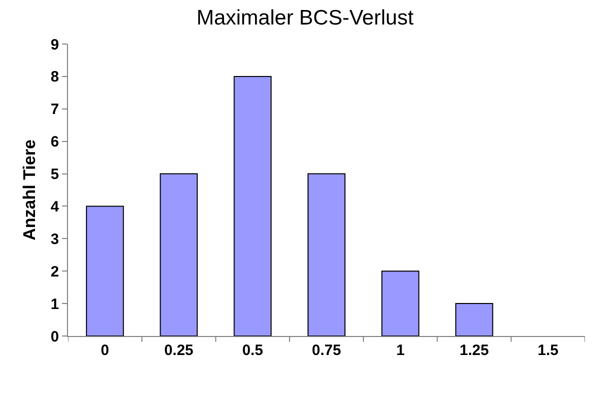 The height and width of the screenshot is (393, 610). I want to click on x-tick-label: 0.5, so click(253, 350).